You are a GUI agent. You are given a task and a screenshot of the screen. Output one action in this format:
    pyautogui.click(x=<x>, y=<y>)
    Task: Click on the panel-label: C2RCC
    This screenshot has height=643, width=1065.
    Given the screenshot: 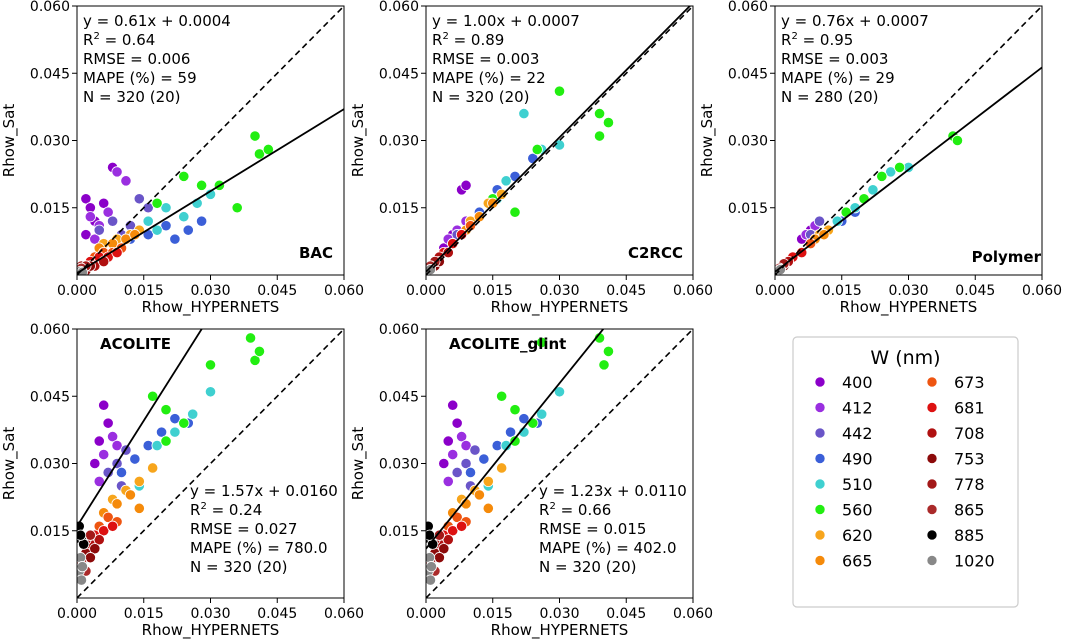 What is the action you would take?
    pyautogui.click(x=655, y=253)
    